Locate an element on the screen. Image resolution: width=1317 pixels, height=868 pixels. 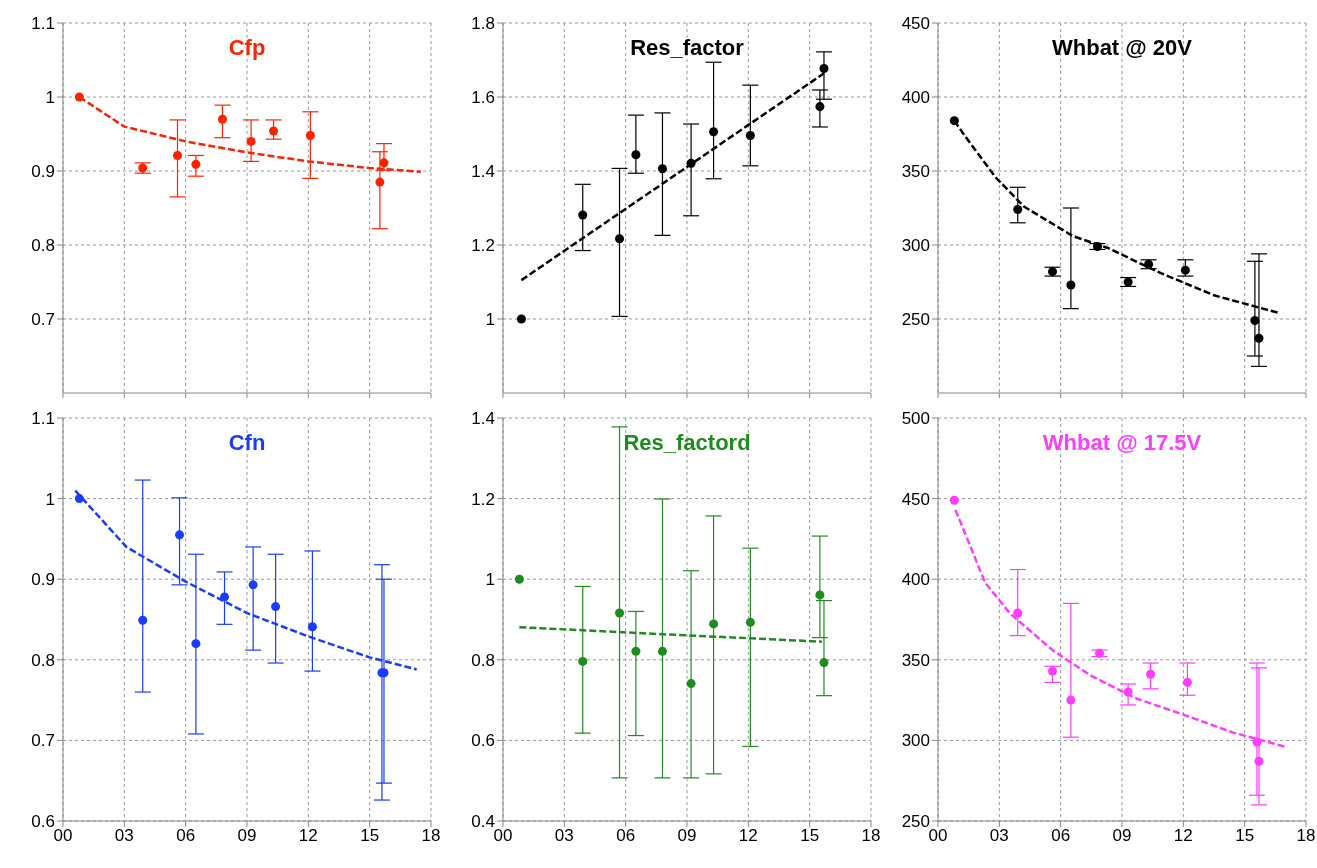
text: Whbat @ 20V is located at coordinates (1122, 48).